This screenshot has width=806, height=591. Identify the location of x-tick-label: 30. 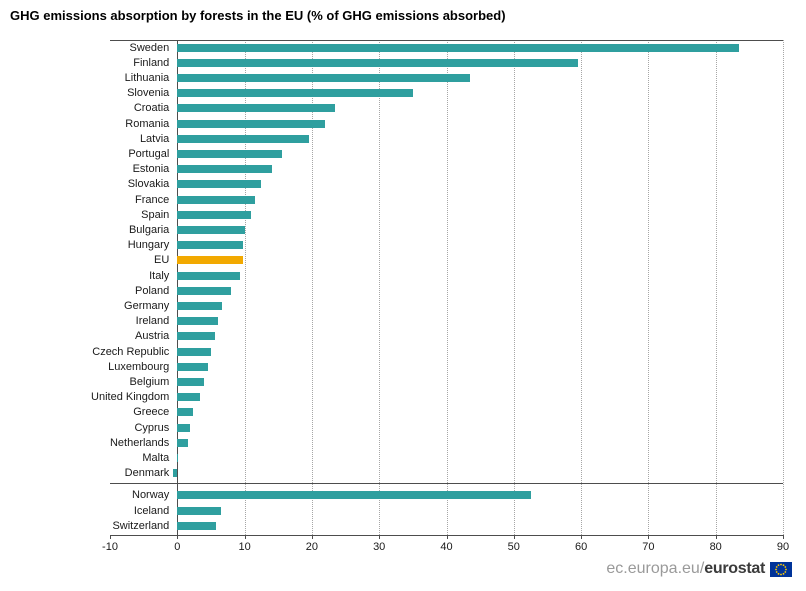
(379, 547).